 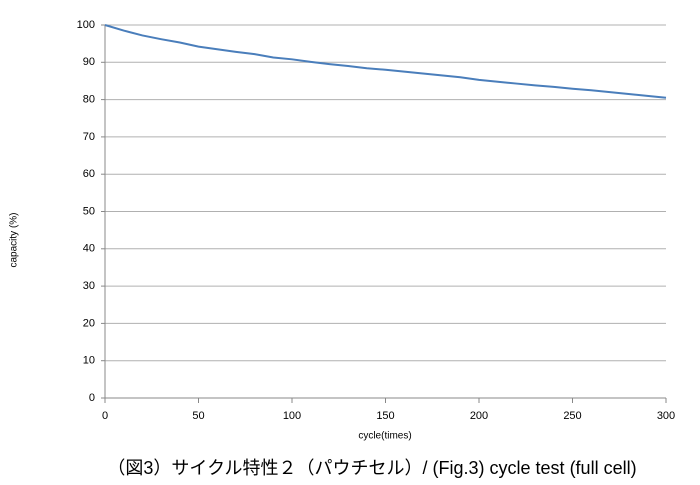 I want to click on x-tick-label: 250, so click(x=572, y=416).